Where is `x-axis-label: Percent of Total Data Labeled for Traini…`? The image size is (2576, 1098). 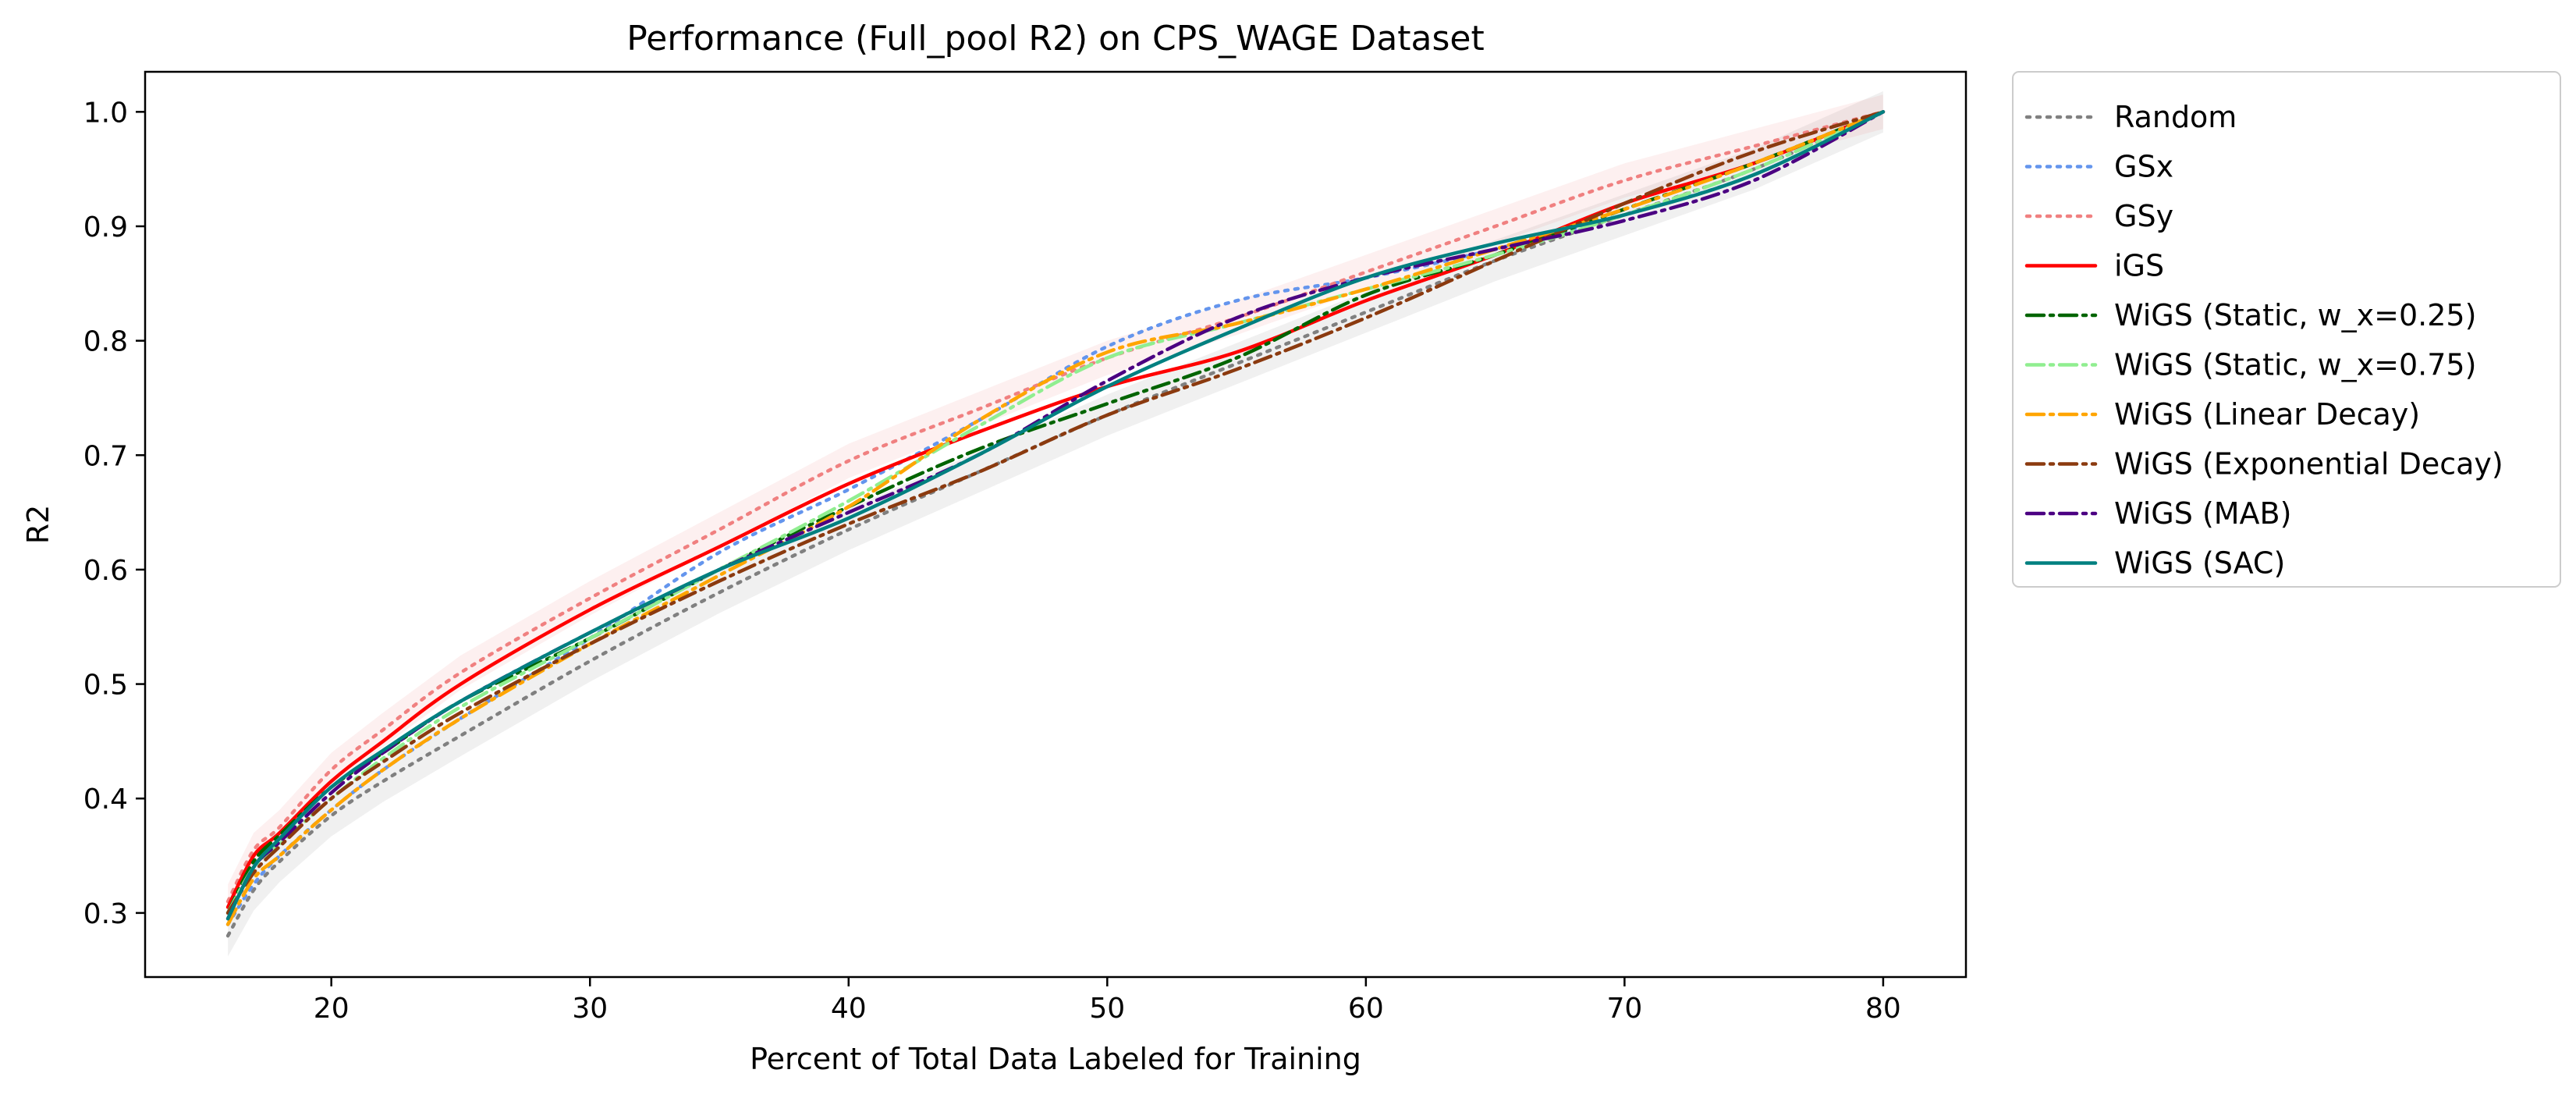 x-axis-label: Percent of Total Data Labeled for Traini… is located at coordinates (1055, 1059).